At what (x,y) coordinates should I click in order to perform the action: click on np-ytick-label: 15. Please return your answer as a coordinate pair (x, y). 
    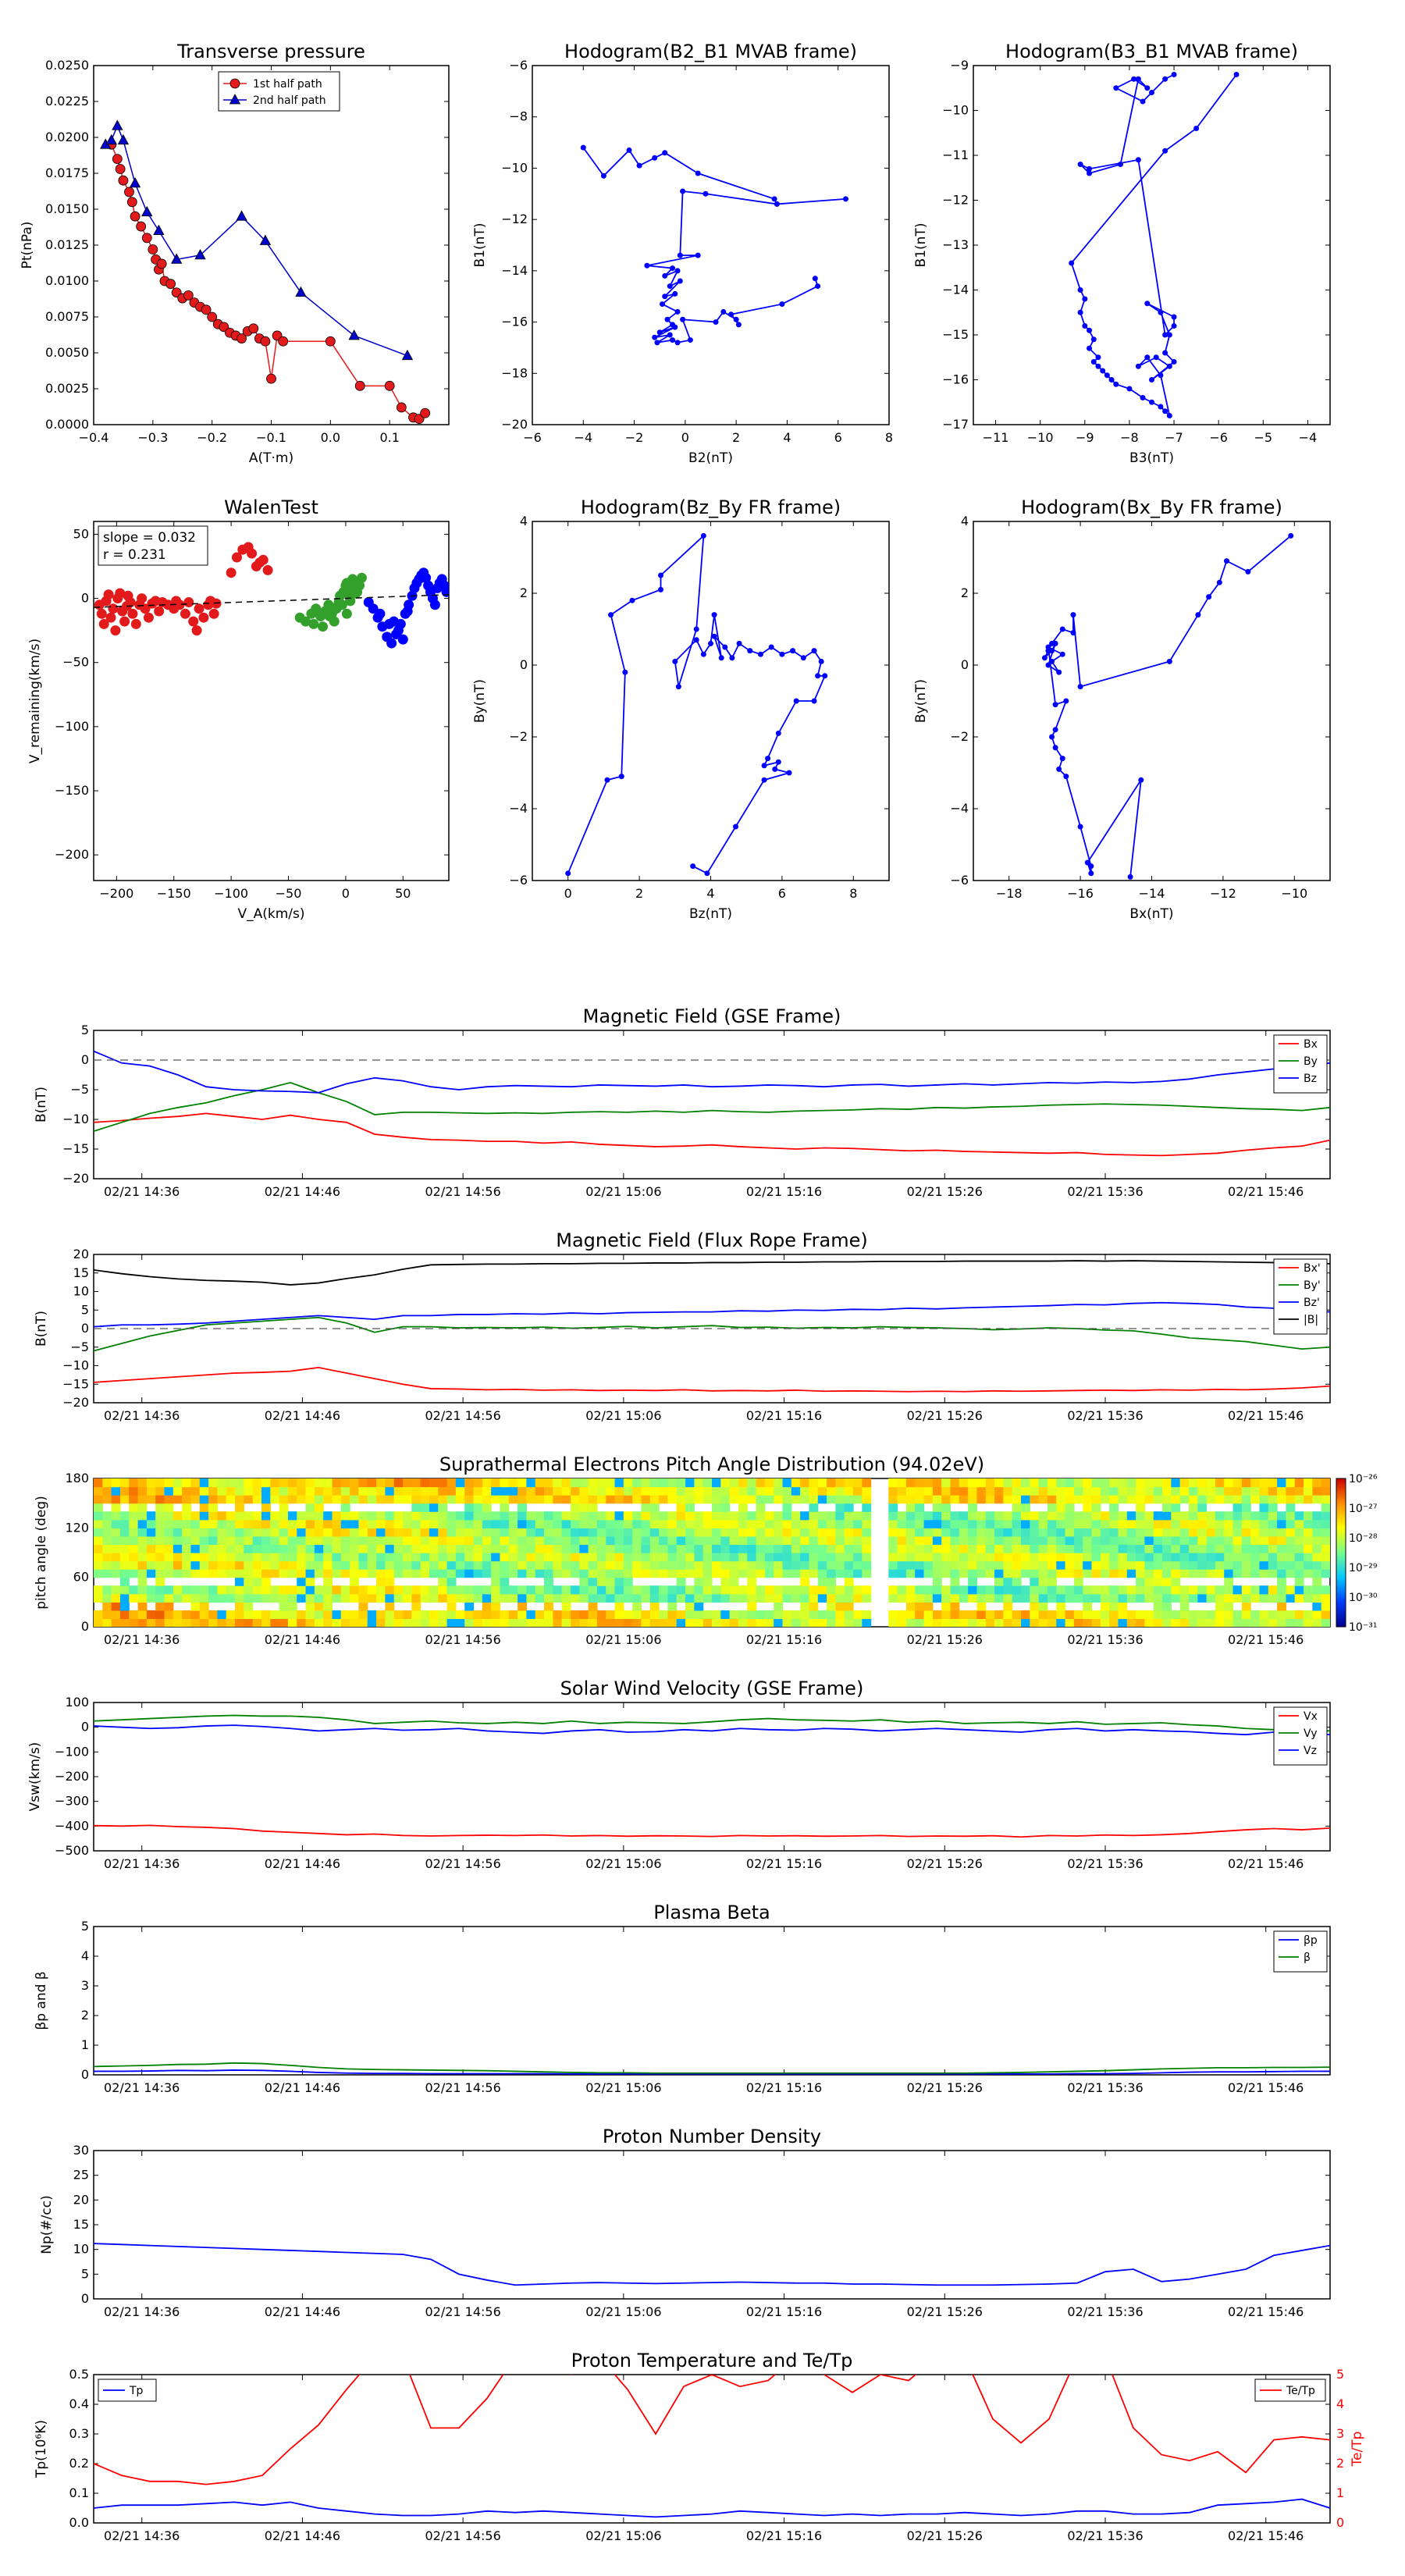
    Looking at the image, I should click on (81, 2224).